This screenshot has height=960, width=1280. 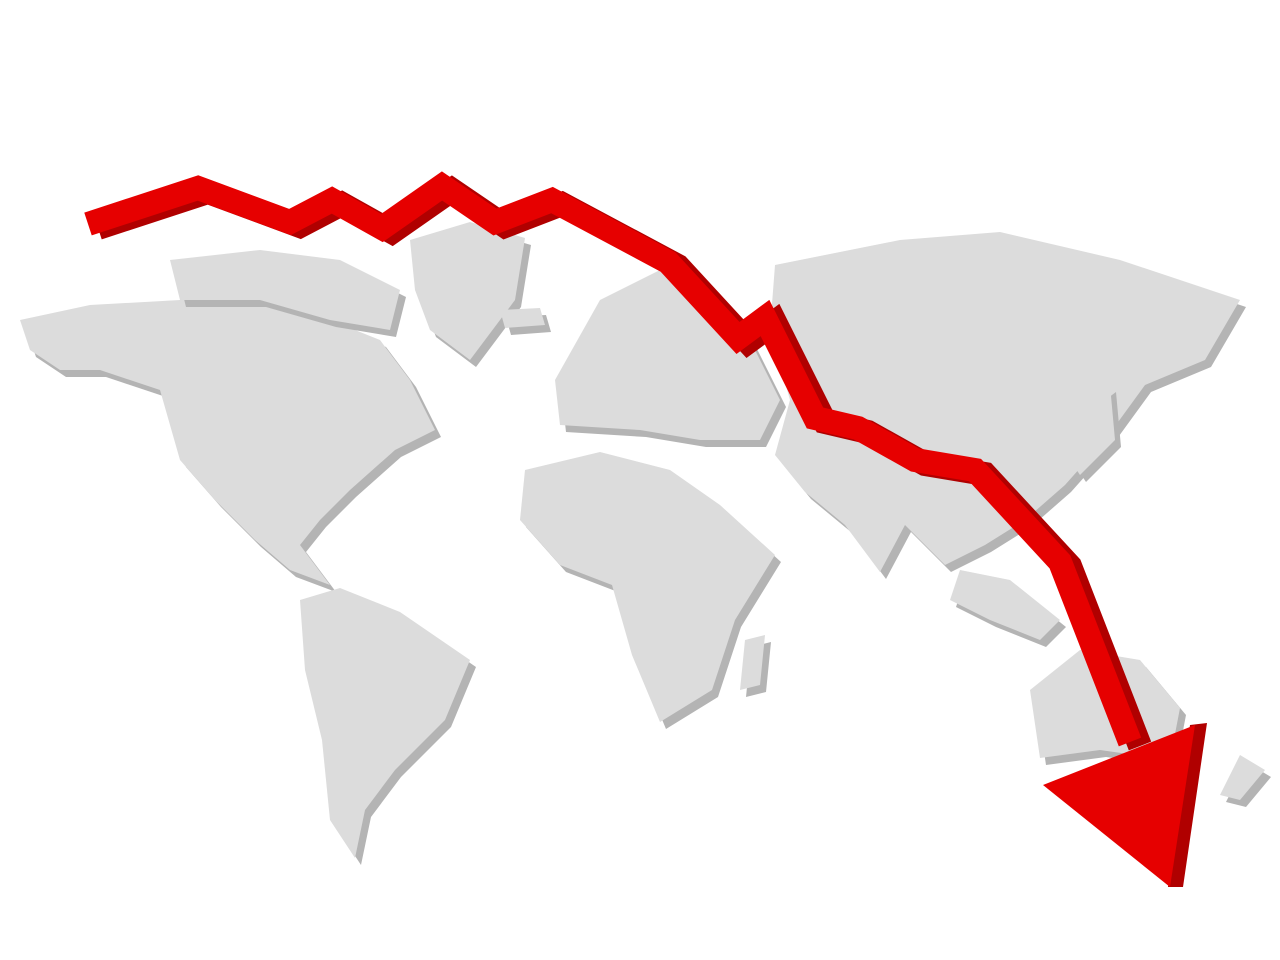 I want to click on southeast-asia, so click(x=1005, y=605).